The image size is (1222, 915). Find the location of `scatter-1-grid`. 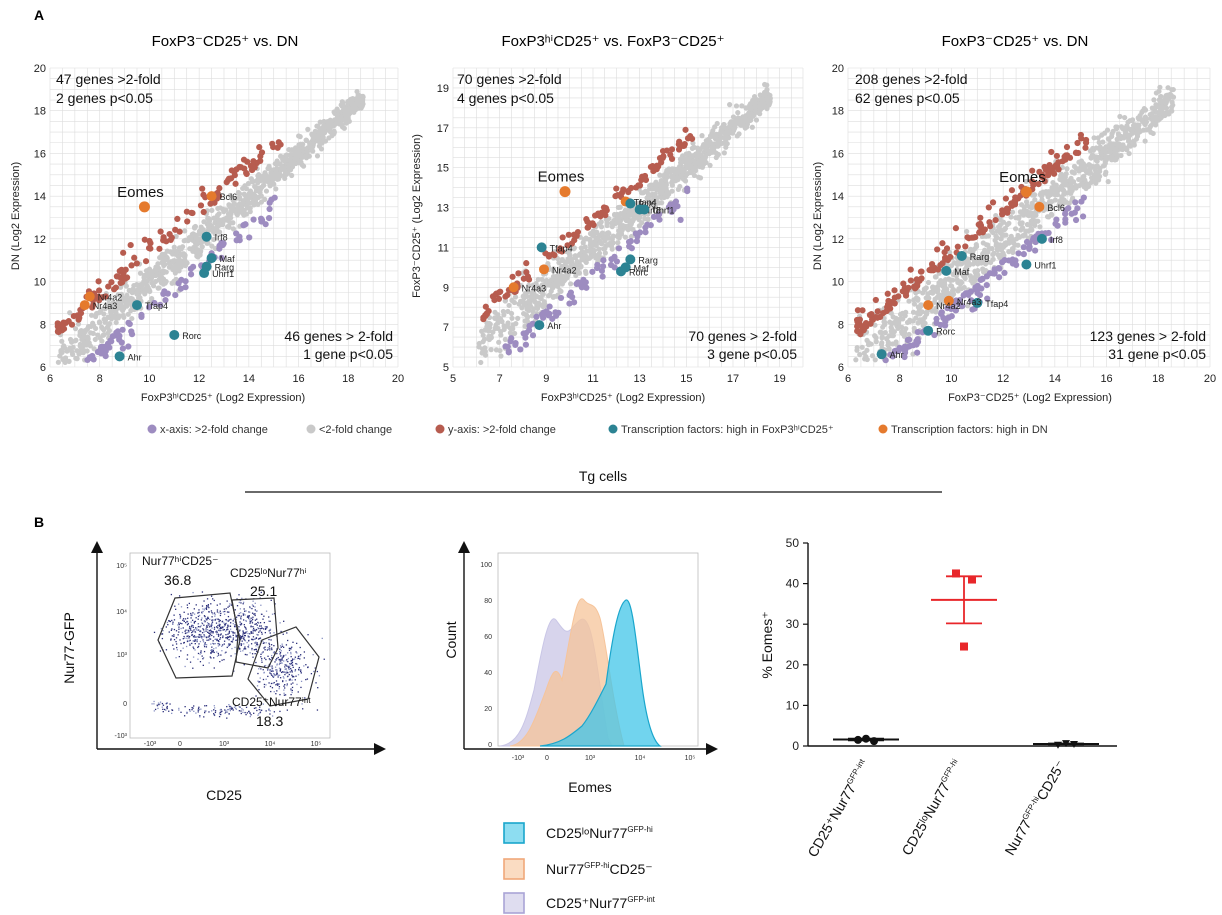

scatter-1-grid is located at coordinates (224, 217).